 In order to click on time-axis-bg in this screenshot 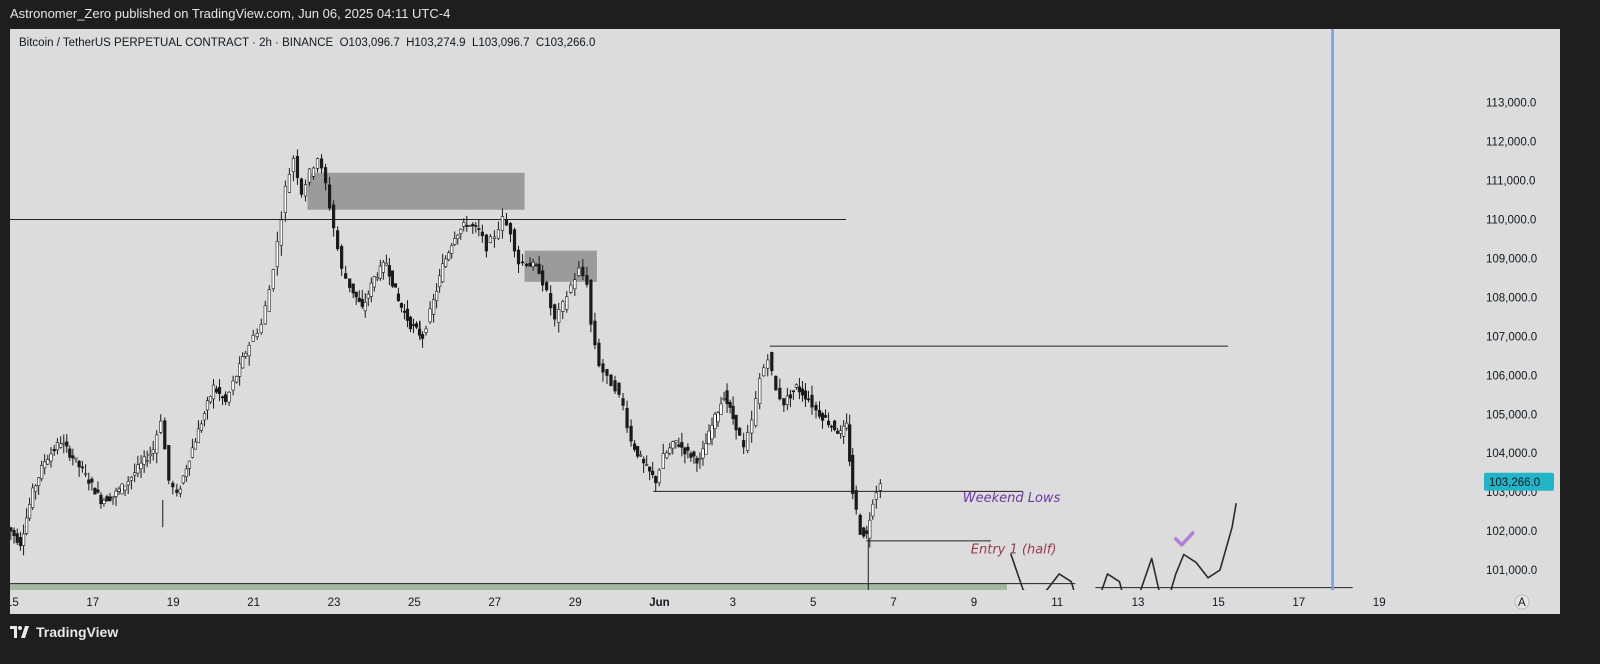, I will do `click(785, 602)`.